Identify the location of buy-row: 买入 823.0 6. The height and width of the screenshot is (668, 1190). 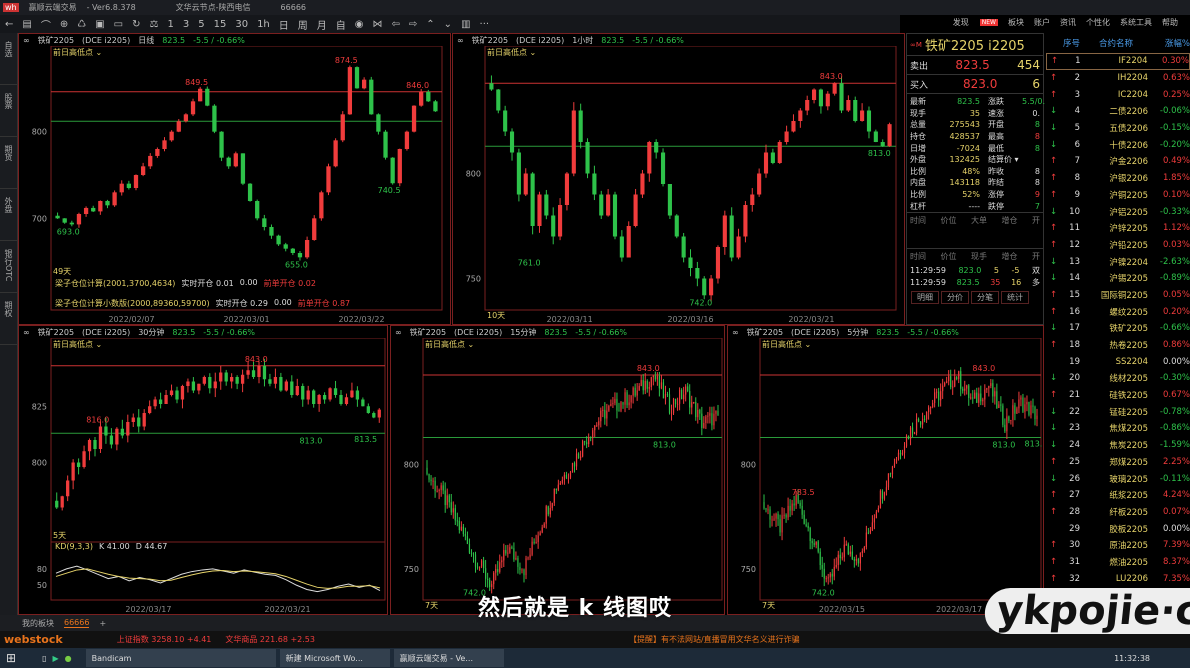
(975, 84).